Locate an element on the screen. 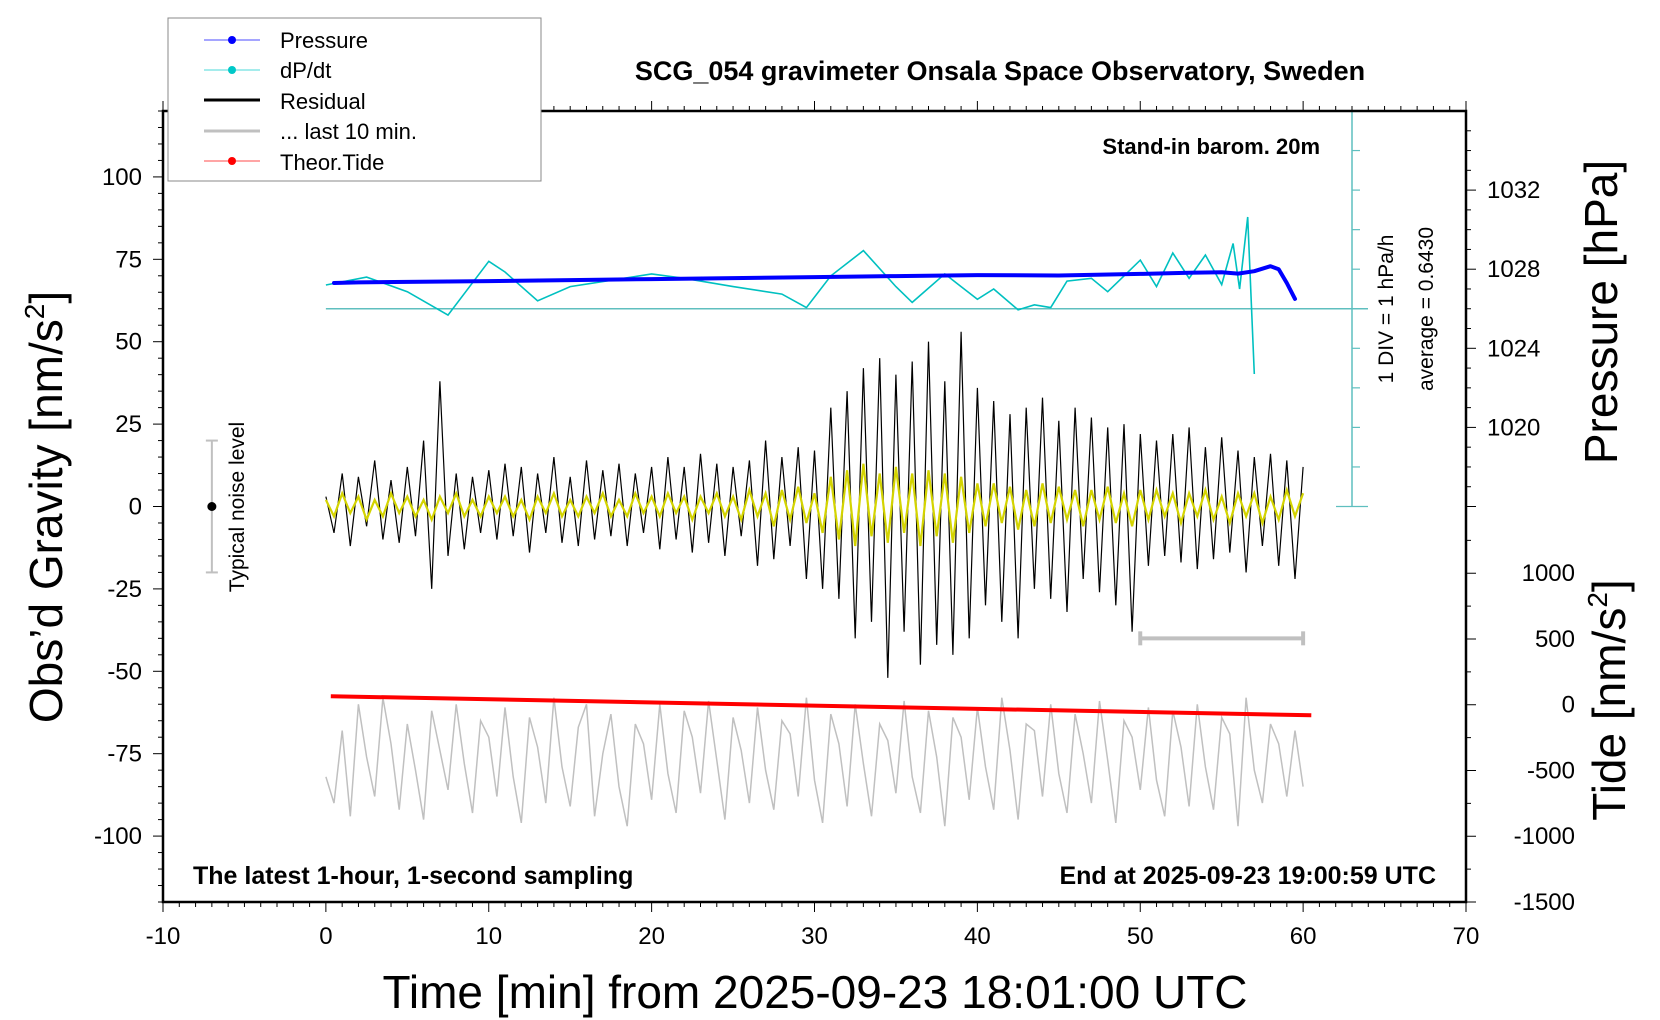  y-tick-label: -100 is located at coordinates (118, 836).